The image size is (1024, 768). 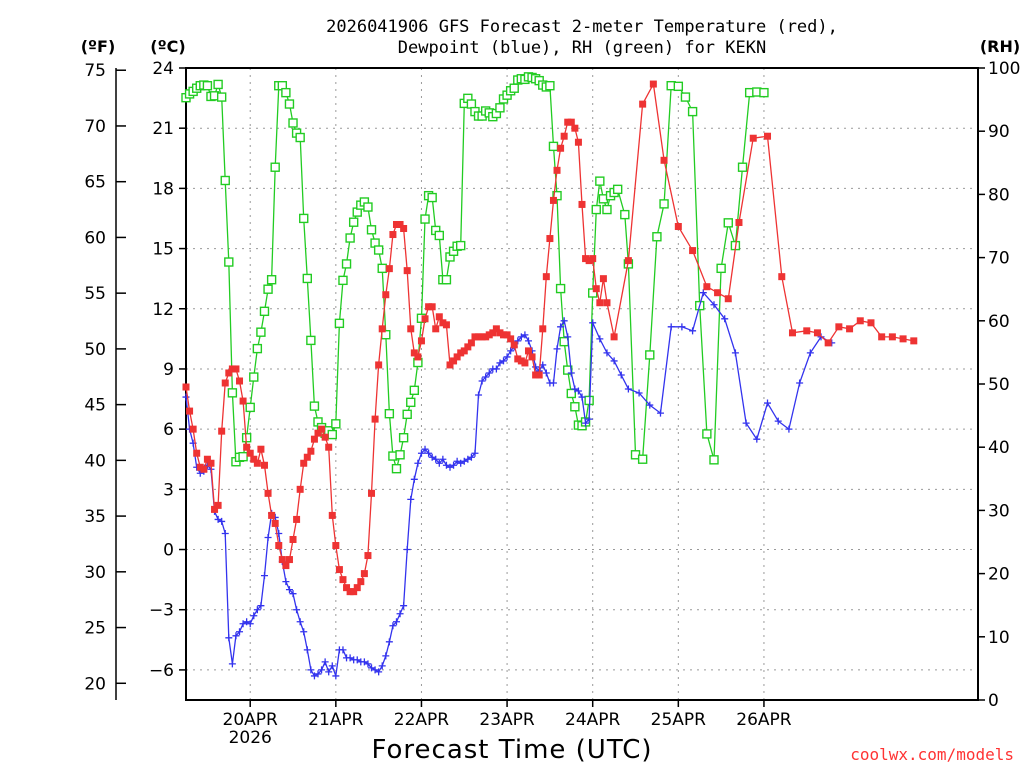 I want to click on x-tick-year-label: 2026, so click(x=250, y=738).